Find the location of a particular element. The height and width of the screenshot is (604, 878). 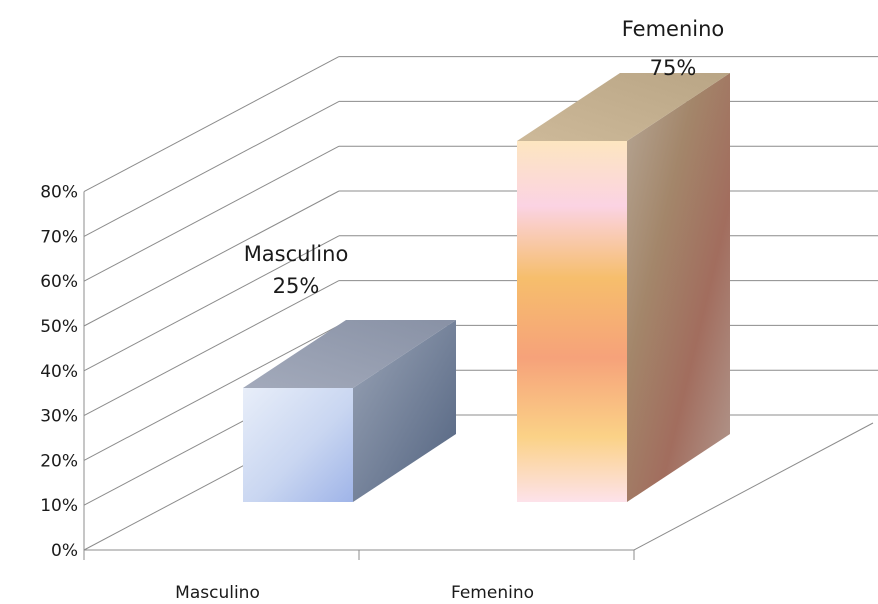

y-tick-label: 50% is located at coordinates (59, 327).